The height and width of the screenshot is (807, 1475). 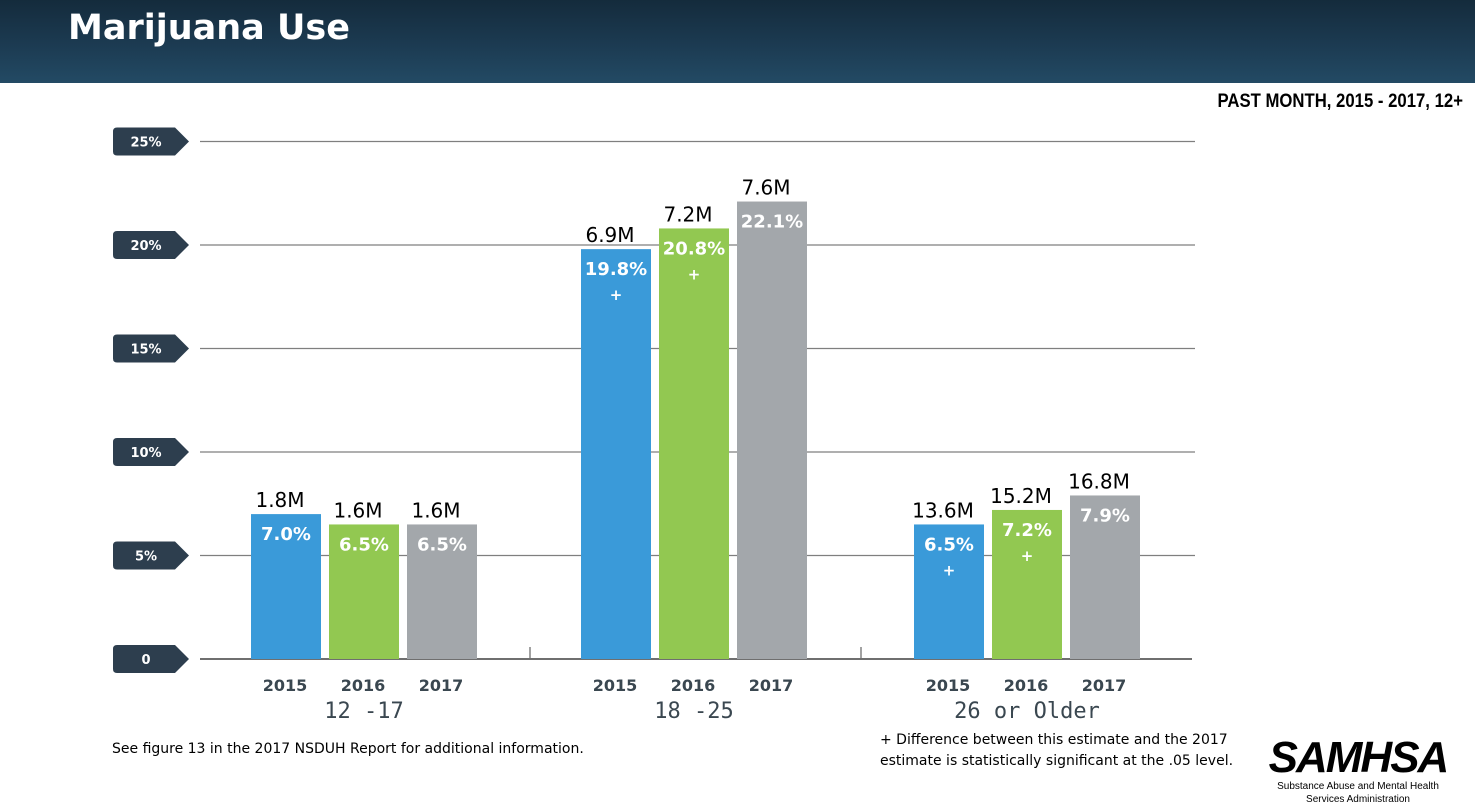 I want to click on samhsa-logo-mark: SAMHSA, so click(x=1359, y=757).